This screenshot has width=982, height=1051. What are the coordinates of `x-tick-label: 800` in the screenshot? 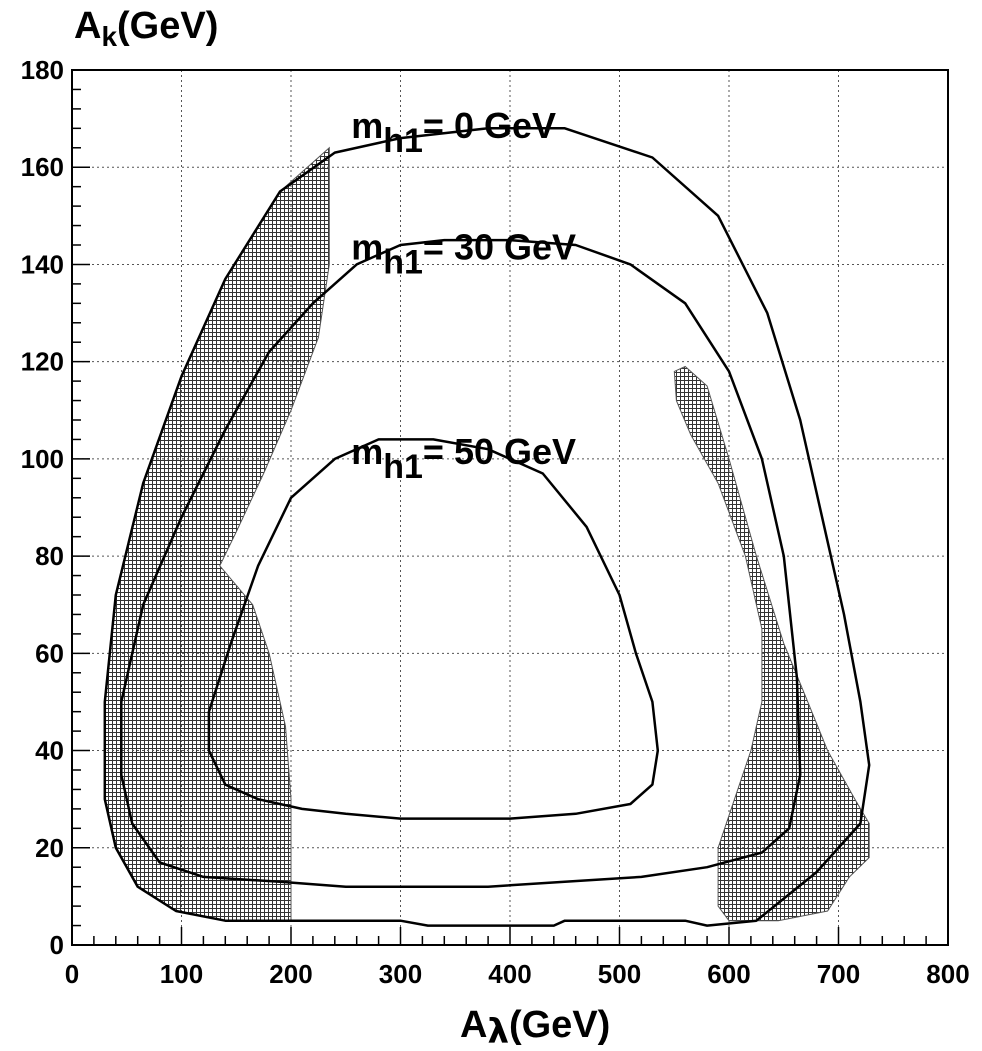 It's located at (947, 974).